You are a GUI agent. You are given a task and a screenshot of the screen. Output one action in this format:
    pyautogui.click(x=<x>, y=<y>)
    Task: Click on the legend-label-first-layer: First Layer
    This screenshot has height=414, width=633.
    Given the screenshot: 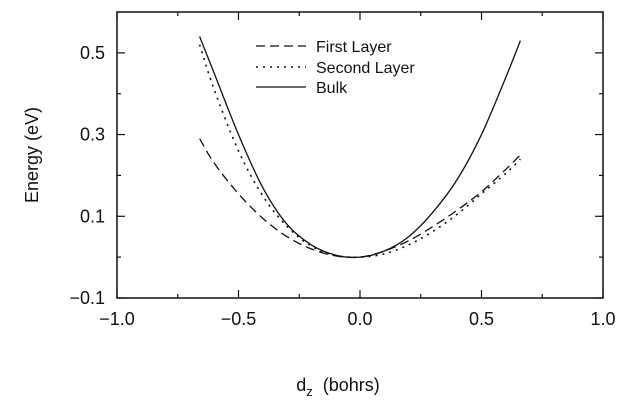 What is the action you would take?
    pyautogui.click(x=354, y=47)
    